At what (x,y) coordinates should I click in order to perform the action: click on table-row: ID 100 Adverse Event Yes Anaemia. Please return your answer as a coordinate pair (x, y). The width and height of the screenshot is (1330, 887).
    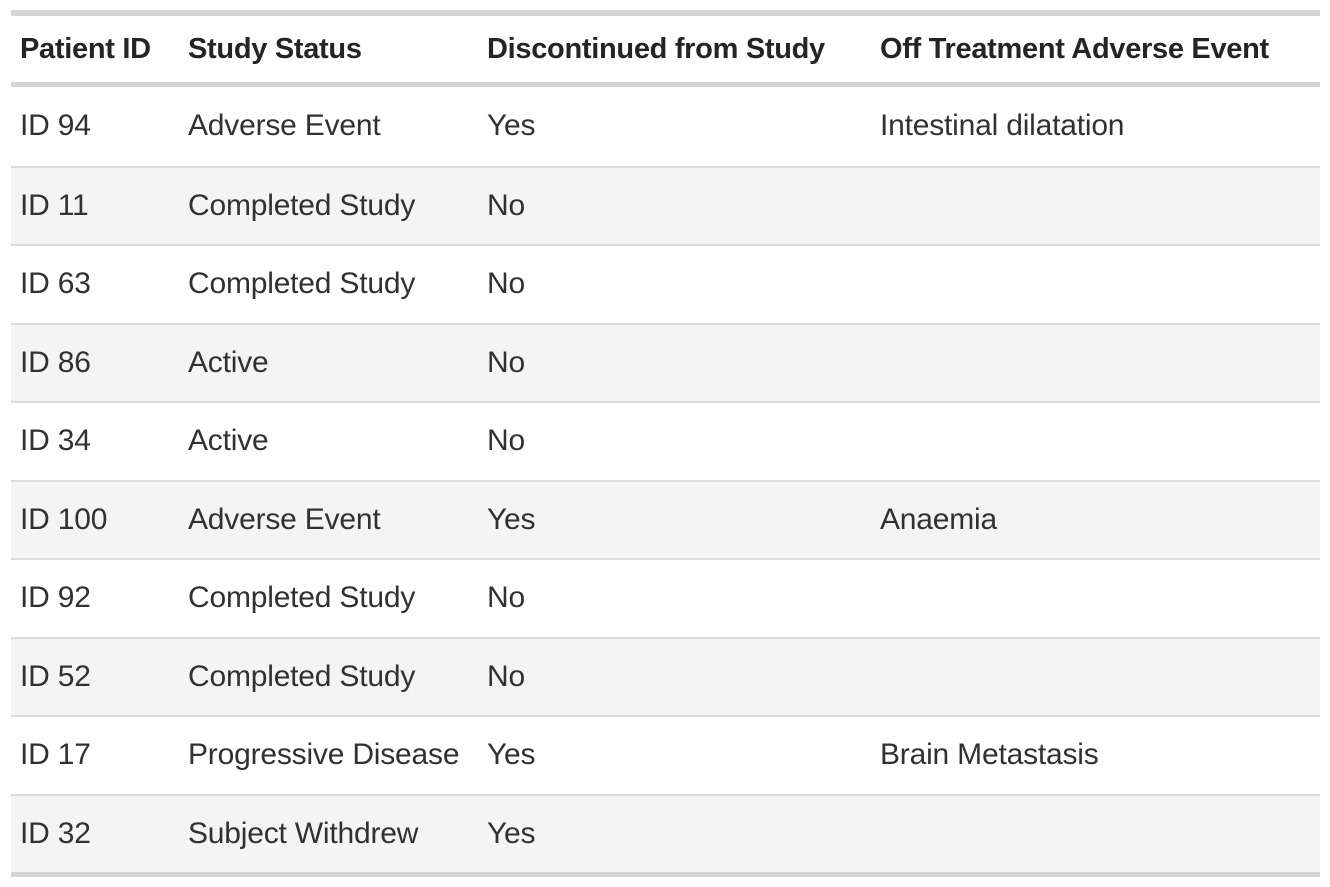
    Looking at the image, I should click on (665, 518).